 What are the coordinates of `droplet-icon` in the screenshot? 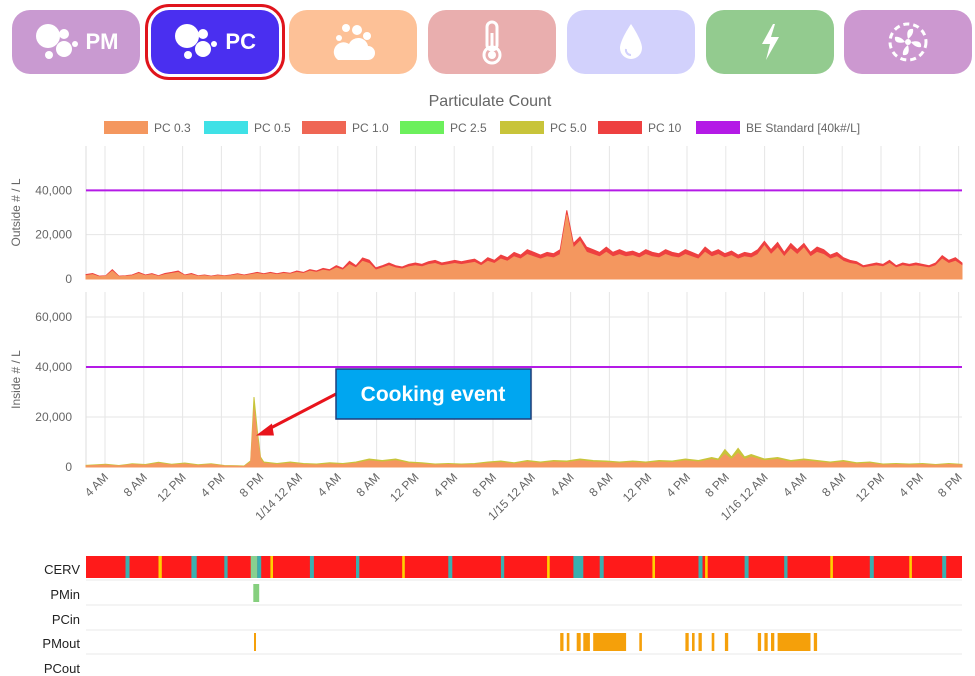 It's located at (631, 42).